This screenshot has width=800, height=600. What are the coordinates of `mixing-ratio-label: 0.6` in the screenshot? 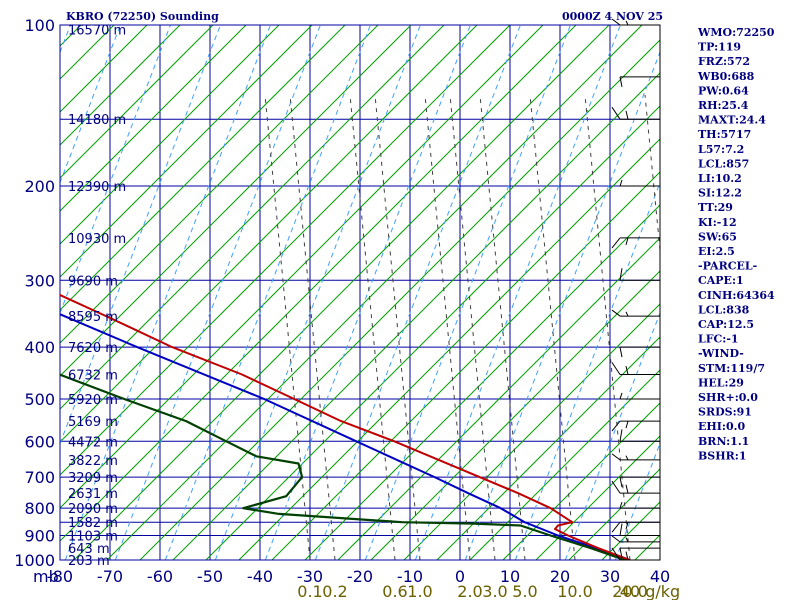 It's located at (394, 591).